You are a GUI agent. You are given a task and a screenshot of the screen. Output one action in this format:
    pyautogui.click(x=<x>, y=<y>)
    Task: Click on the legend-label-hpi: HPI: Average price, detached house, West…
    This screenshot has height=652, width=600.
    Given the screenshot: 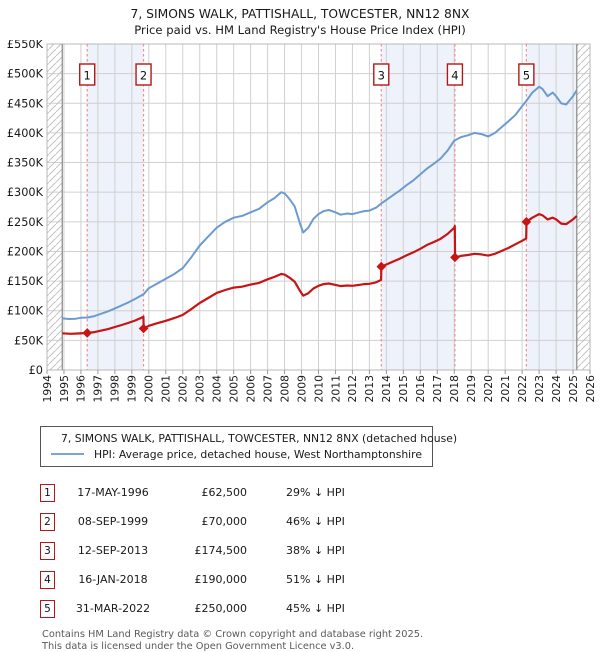 What is the action you would take?
    pyautogui.click(x=258, y=454)
    